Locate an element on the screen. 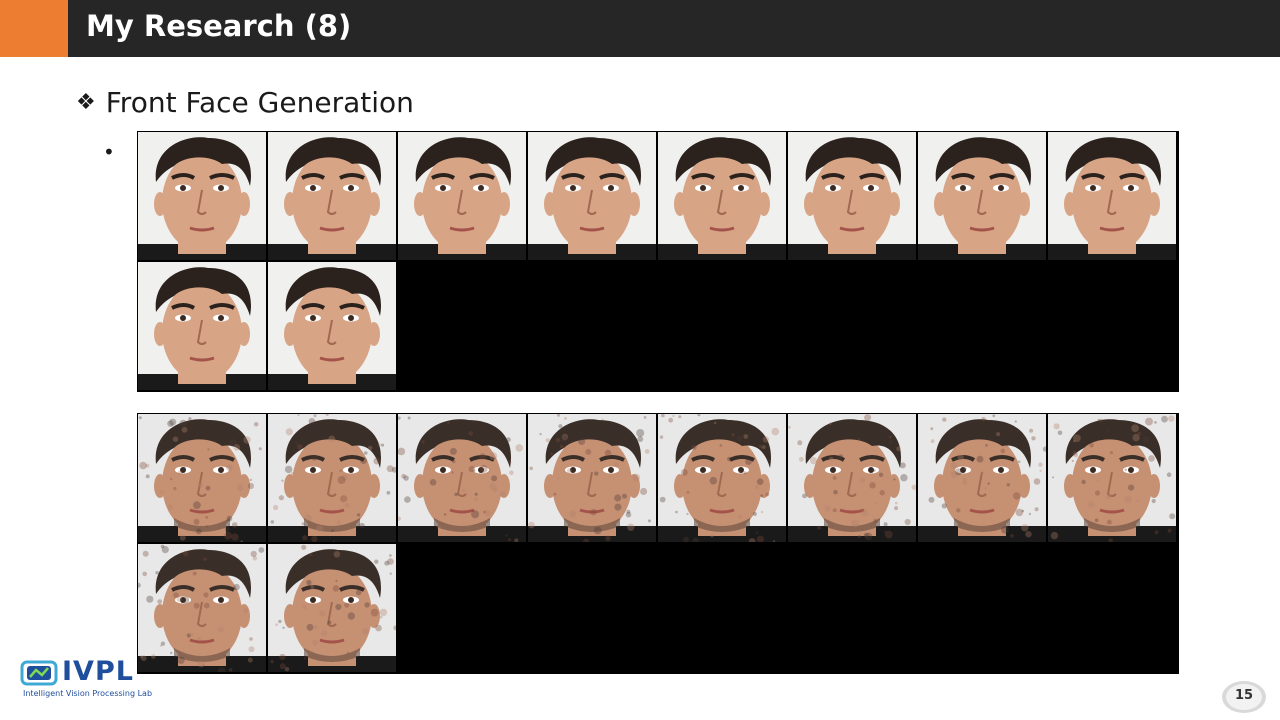 The height and width of the screenshot is (720, 1280). lab-logo-icon is located at coordinates (39, 673).